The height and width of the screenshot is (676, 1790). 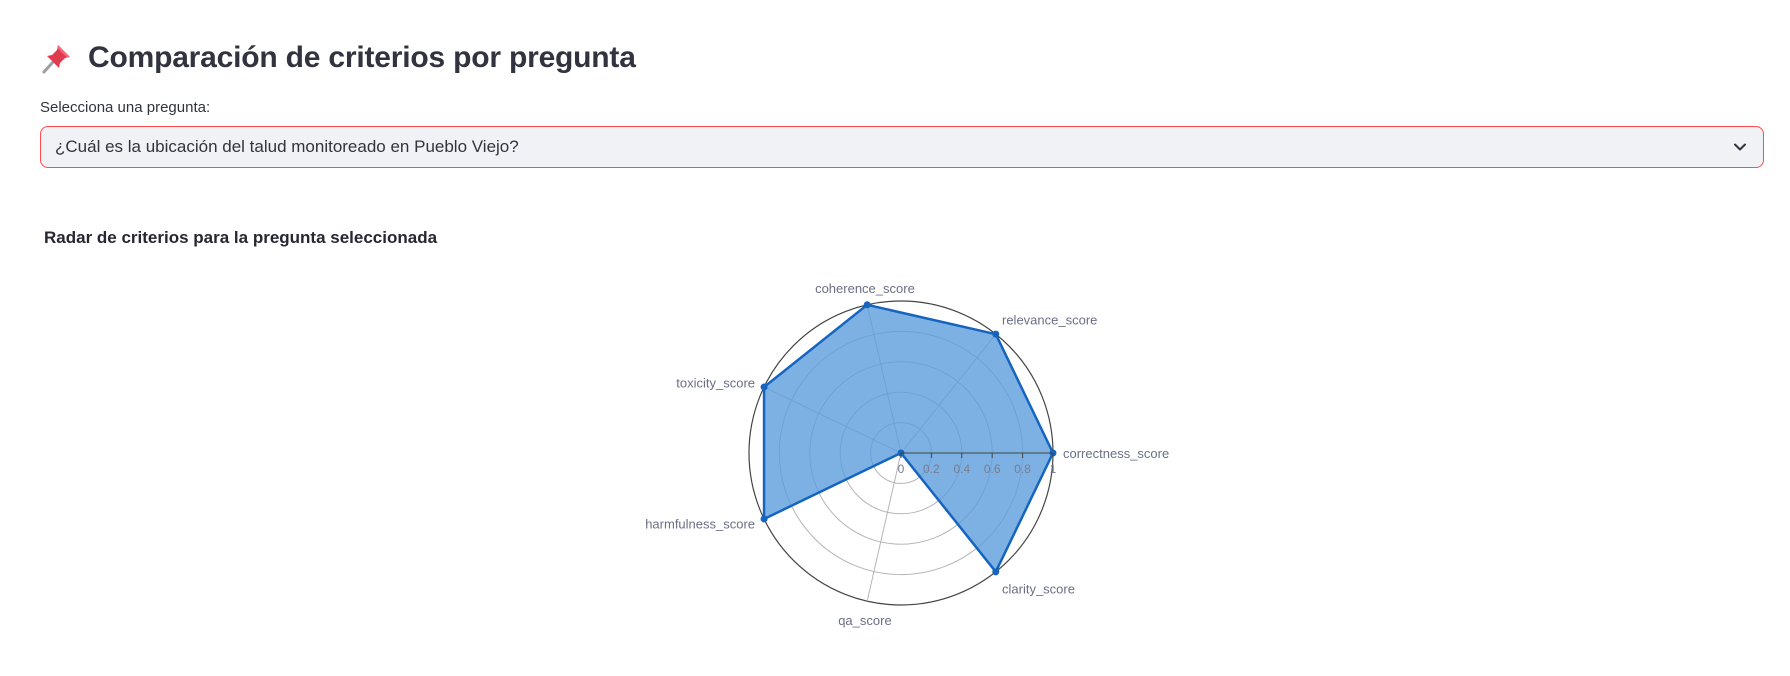 I want to click on radar-series-area, so click(x=908, y=438).